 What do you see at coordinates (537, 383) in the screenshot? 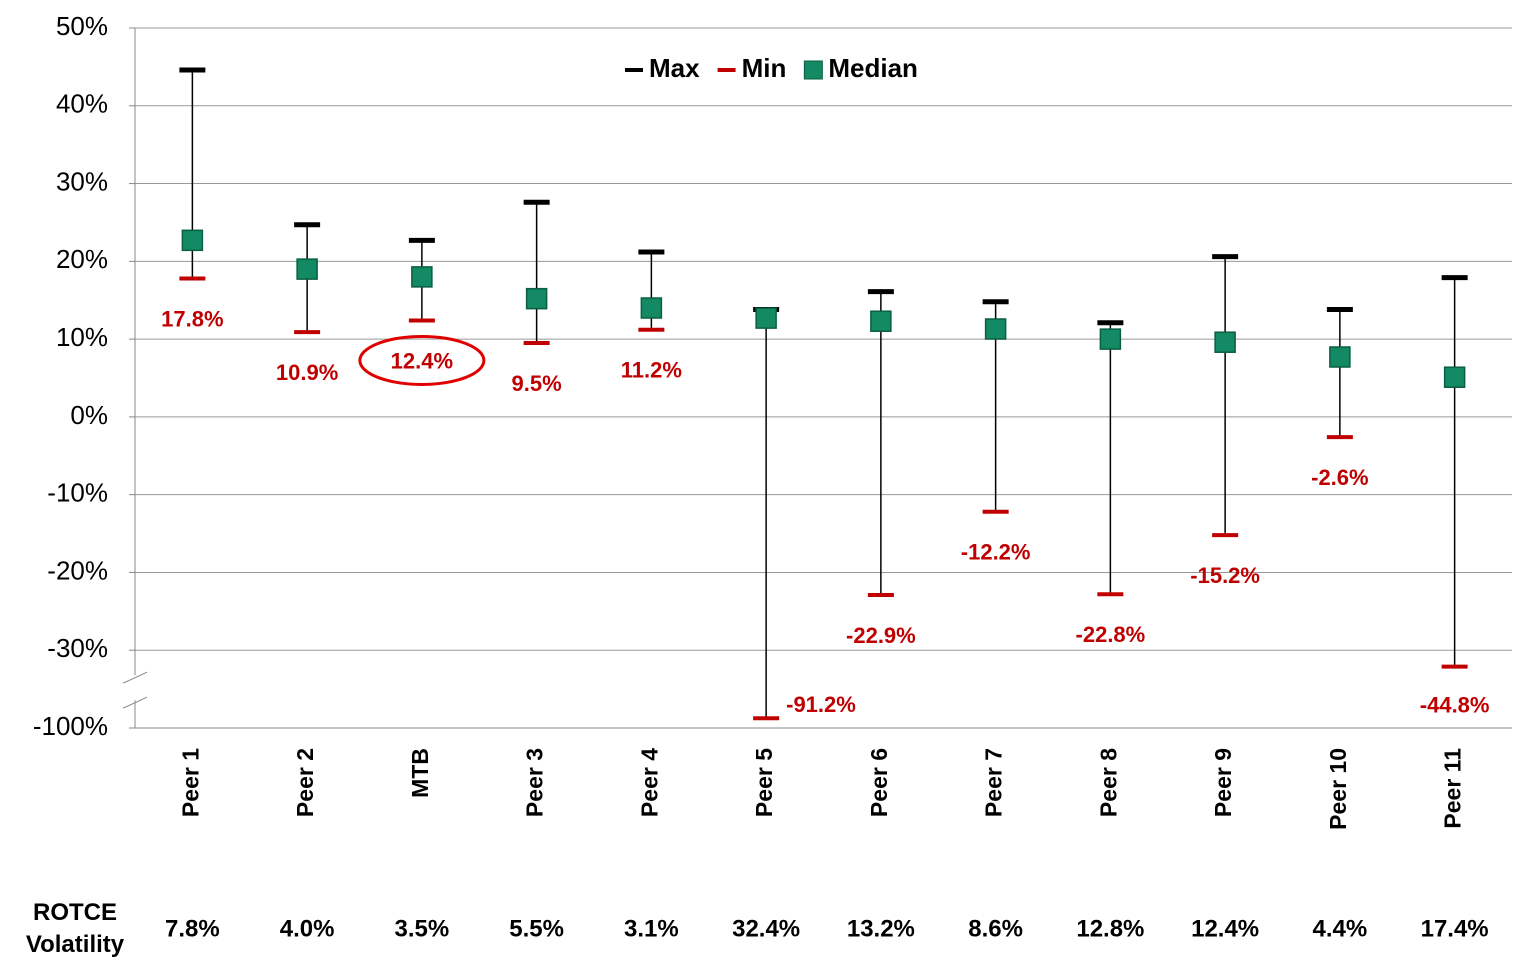
I see `min-label: 9.5%` at bounding box center [537, 383].